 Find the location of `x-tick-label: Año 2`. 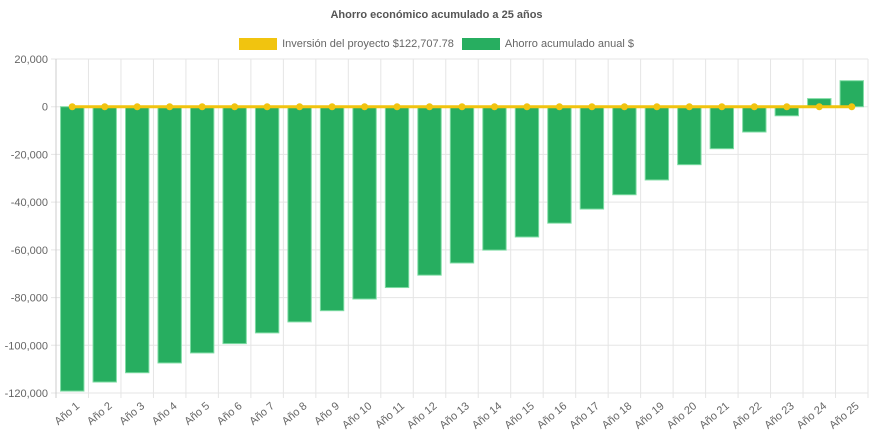

x-tick-label: Año 2 is located at coordinates (100, 414).